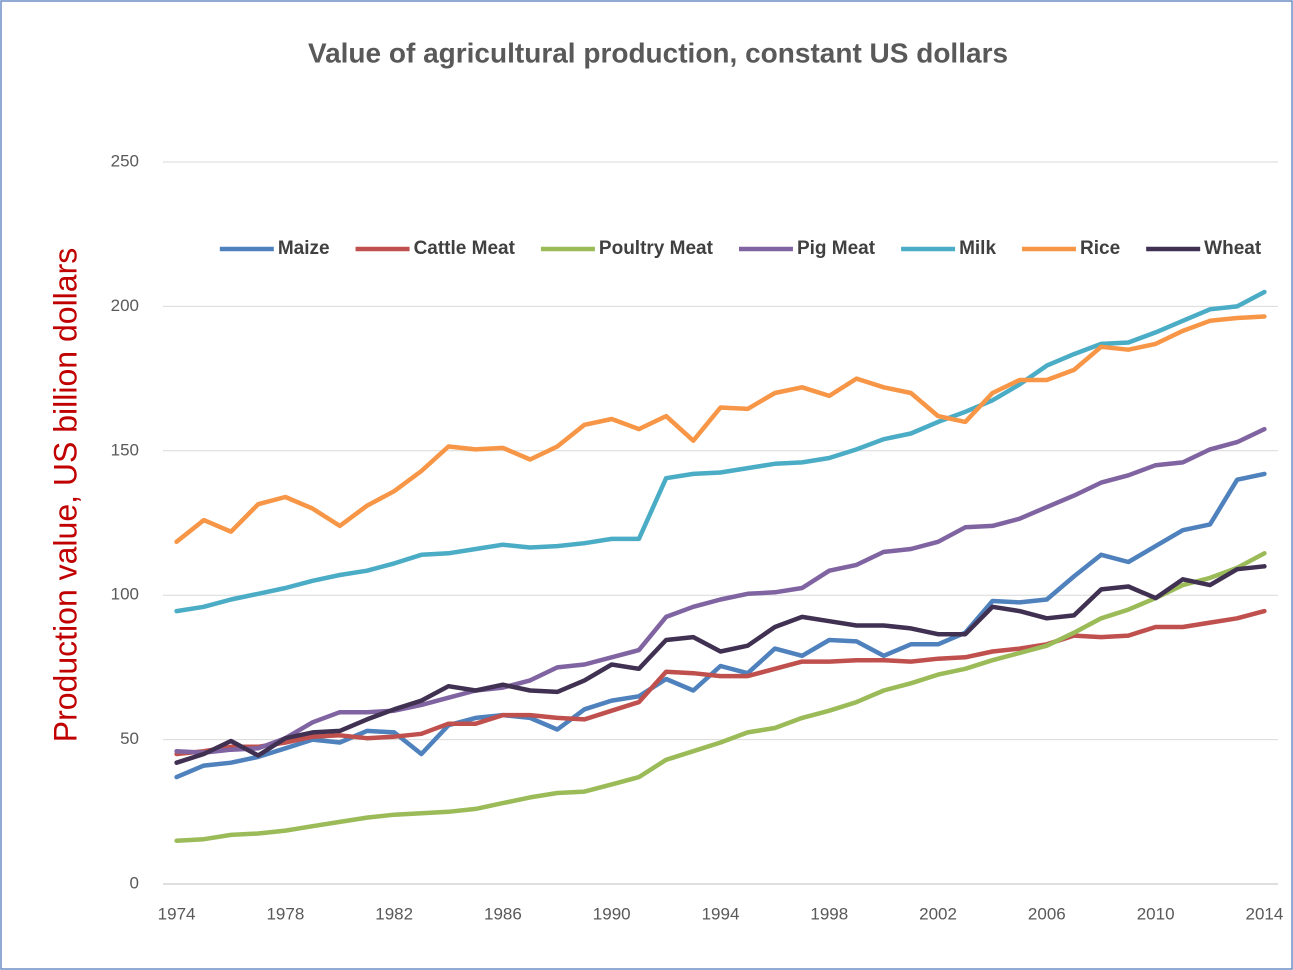 This screenshot has height=970, width=1293. What do you see at coordinates (65, 495) in the screenshot?
I see `y-axis-label: Production value, US billion dollars` at bounding box center [65, 495].